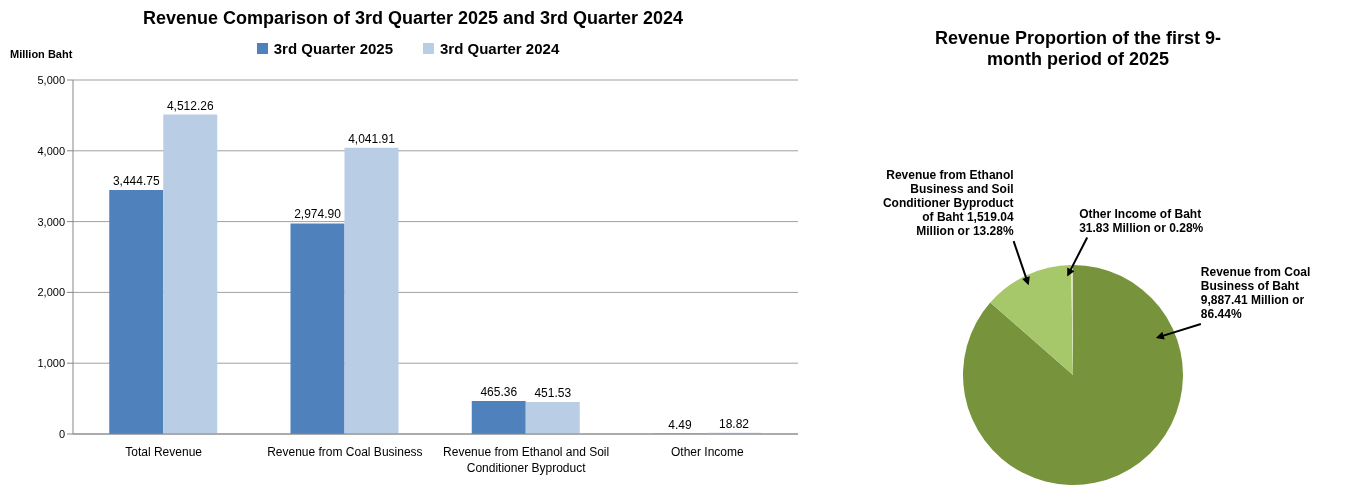  I want to click on data-label: 2,974.90, so click(318, 214).